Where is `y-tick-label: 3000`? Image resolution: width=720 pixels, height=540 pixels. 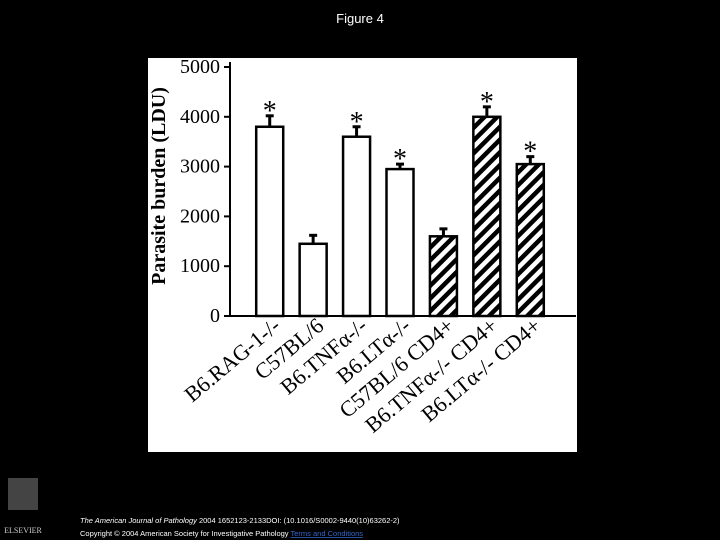 y-tick-label: 3000 is located at coordinates (200, 167).